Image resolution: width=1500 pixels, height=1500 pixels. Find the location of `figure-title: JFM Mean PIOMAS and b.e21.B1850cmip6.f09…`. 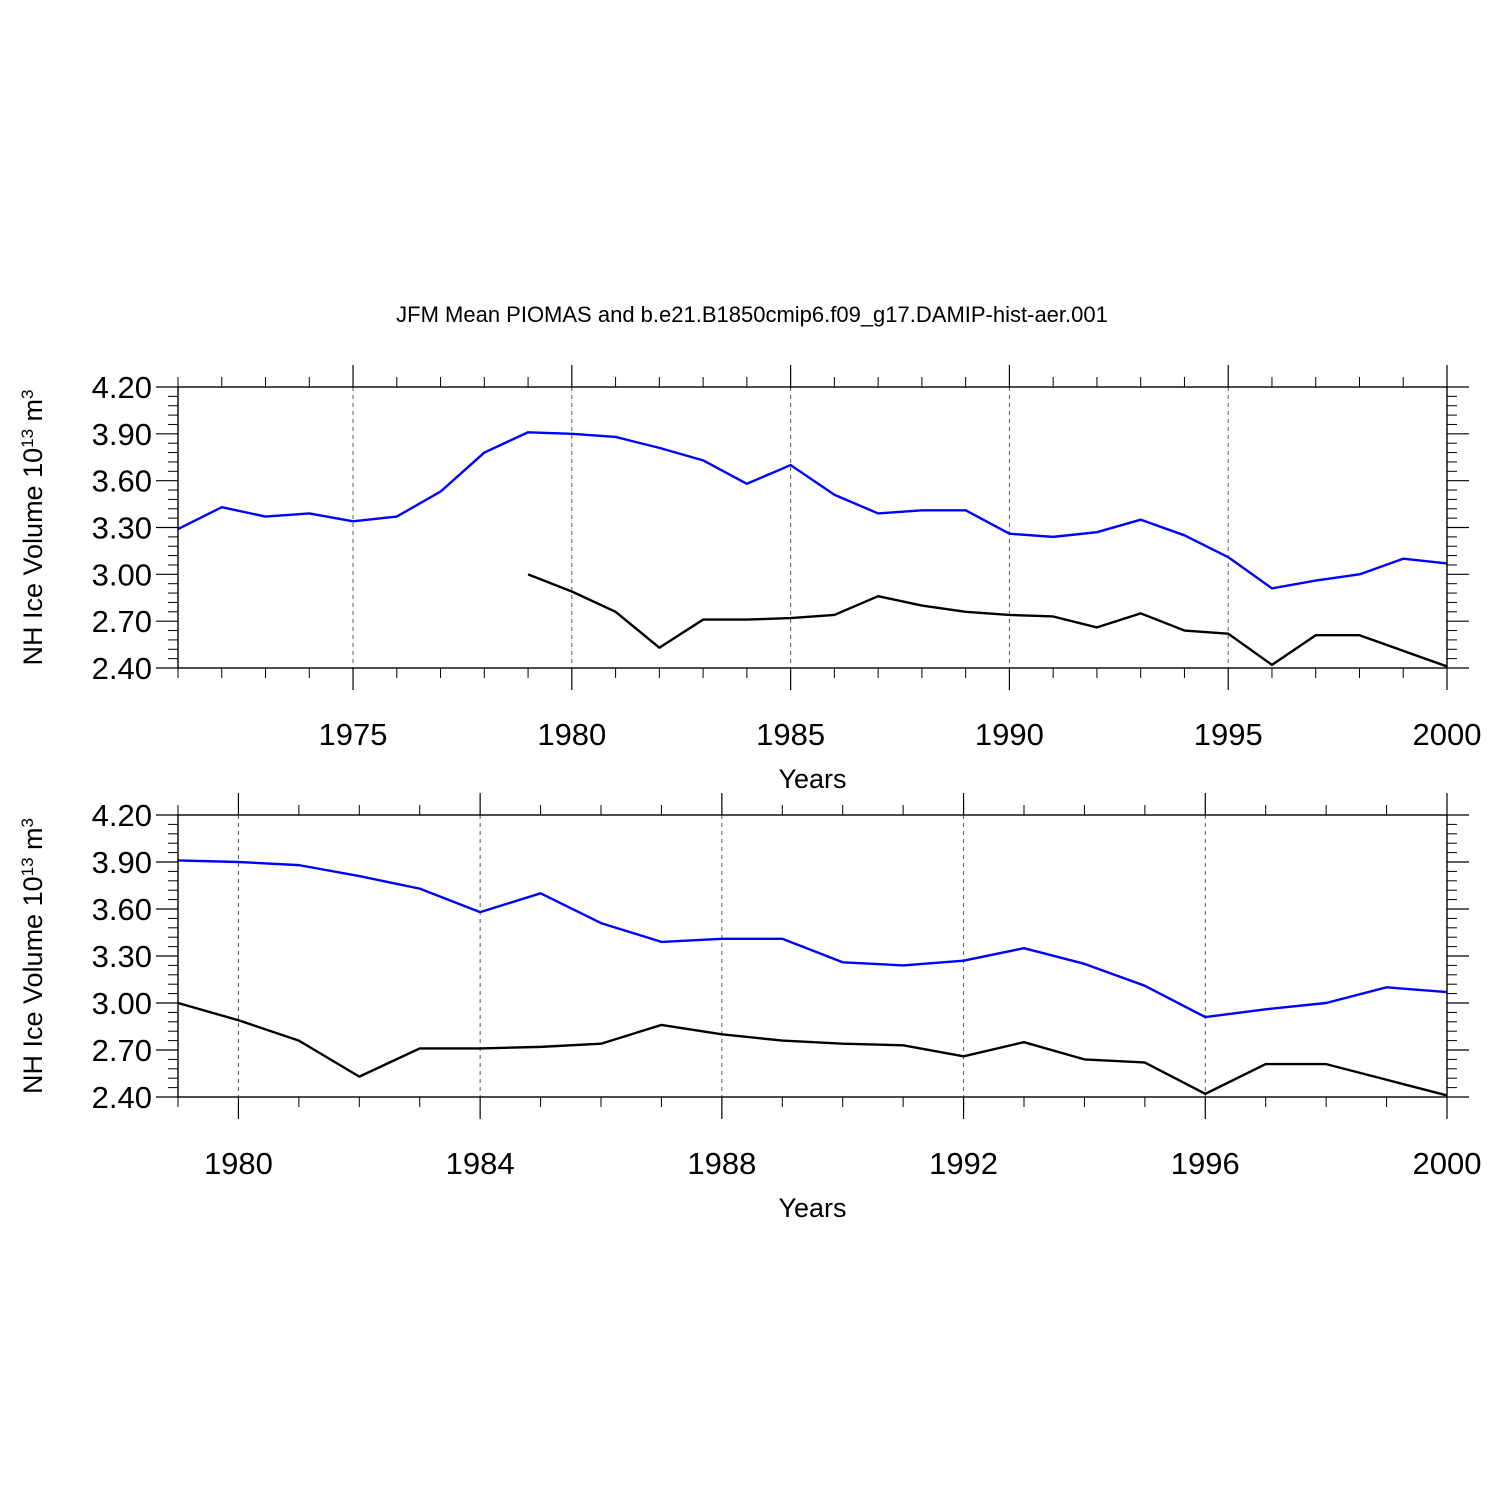

figure-title: JFM Mean PIOMAS and b.e21.B1850cmip6.f09… is located at coordinates (752, 314).